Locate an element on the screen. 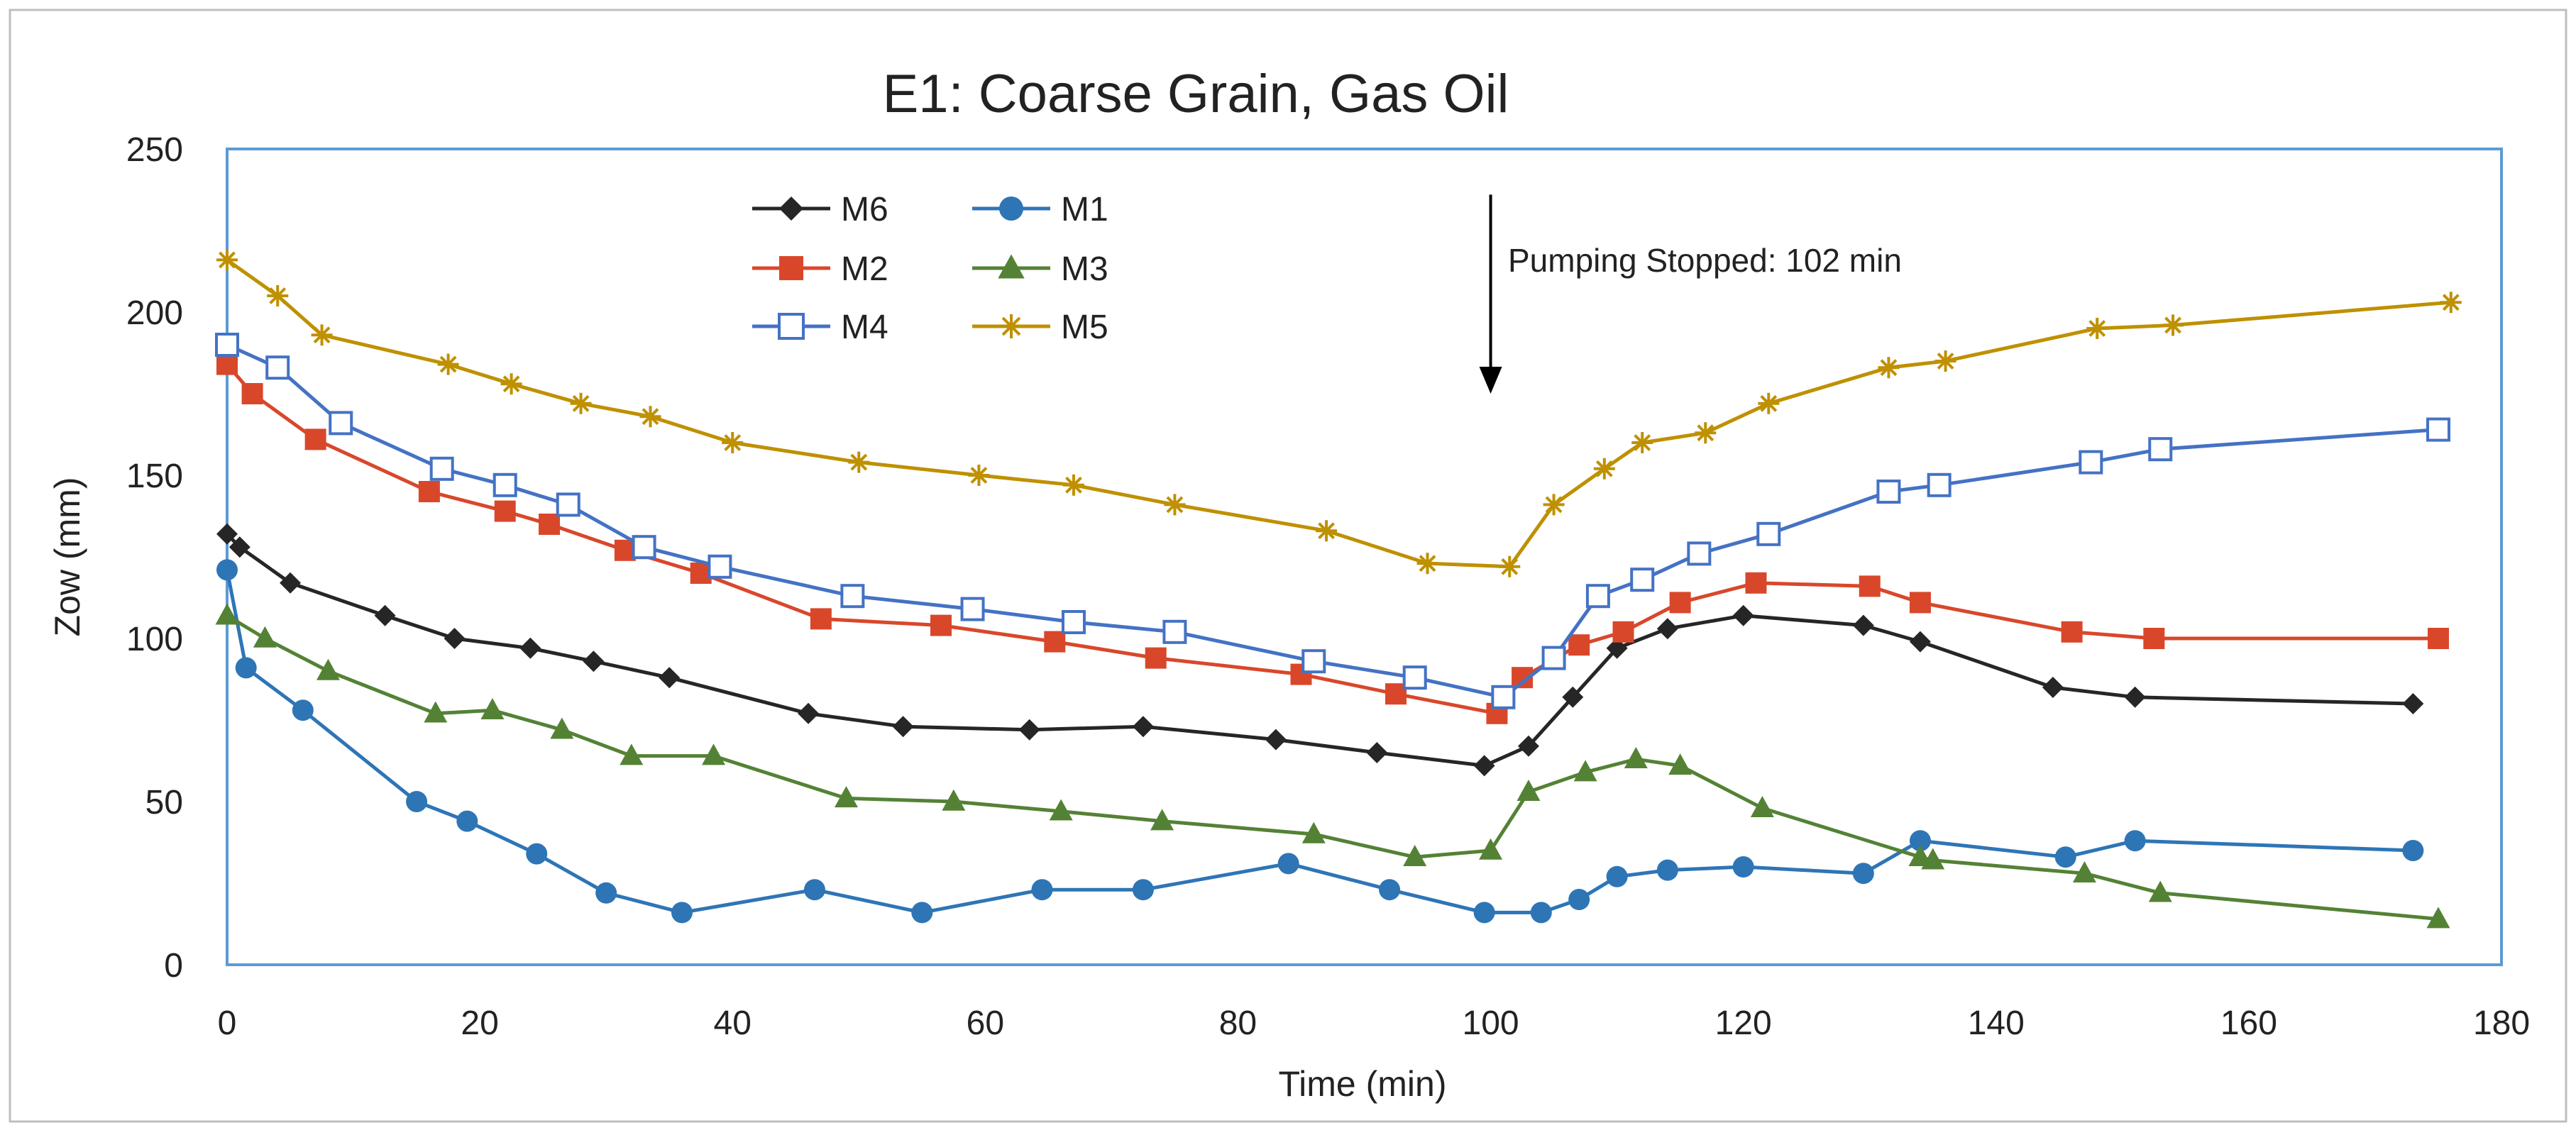 The width and height of the screenshot is (2576, 1135). legend-item-m3: M3 is located at coordinates (1040, 269).